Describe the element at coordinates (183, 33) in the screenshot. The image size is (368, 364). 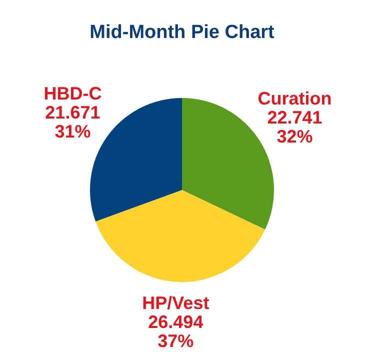
I see `chart-title: Mid-Month Pie Chart` at that location.